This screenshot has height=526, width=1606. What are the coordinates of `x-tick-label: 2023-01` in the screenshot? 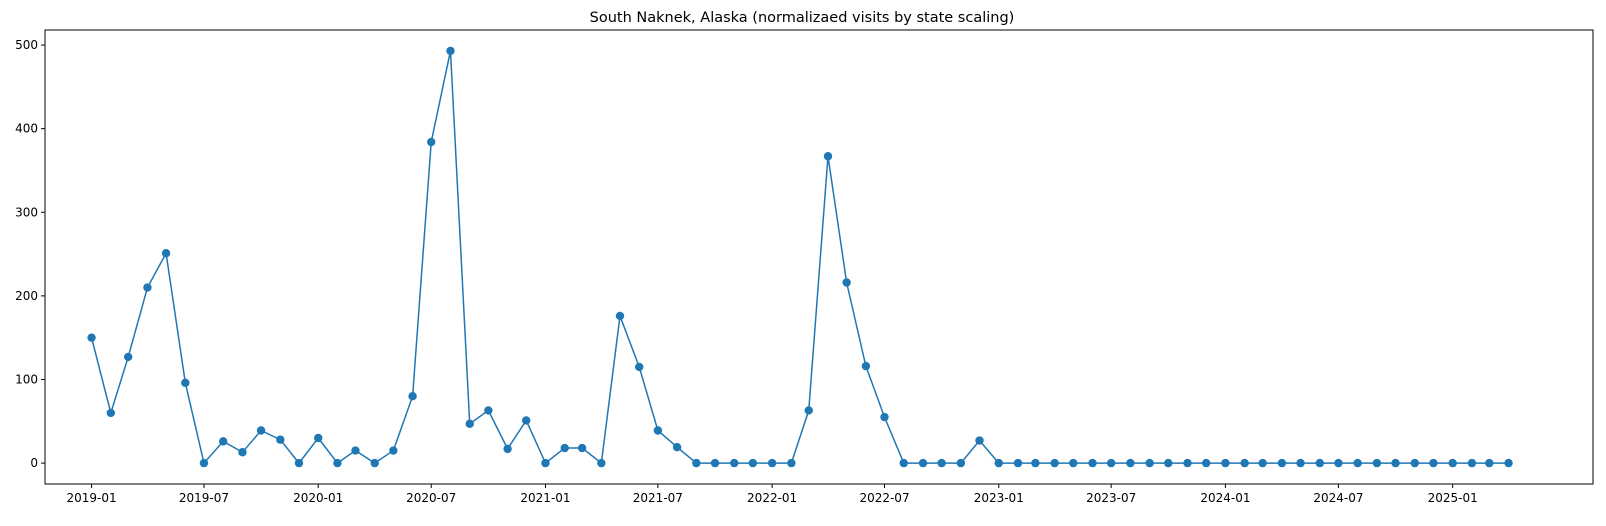 It's located at (999, 498).